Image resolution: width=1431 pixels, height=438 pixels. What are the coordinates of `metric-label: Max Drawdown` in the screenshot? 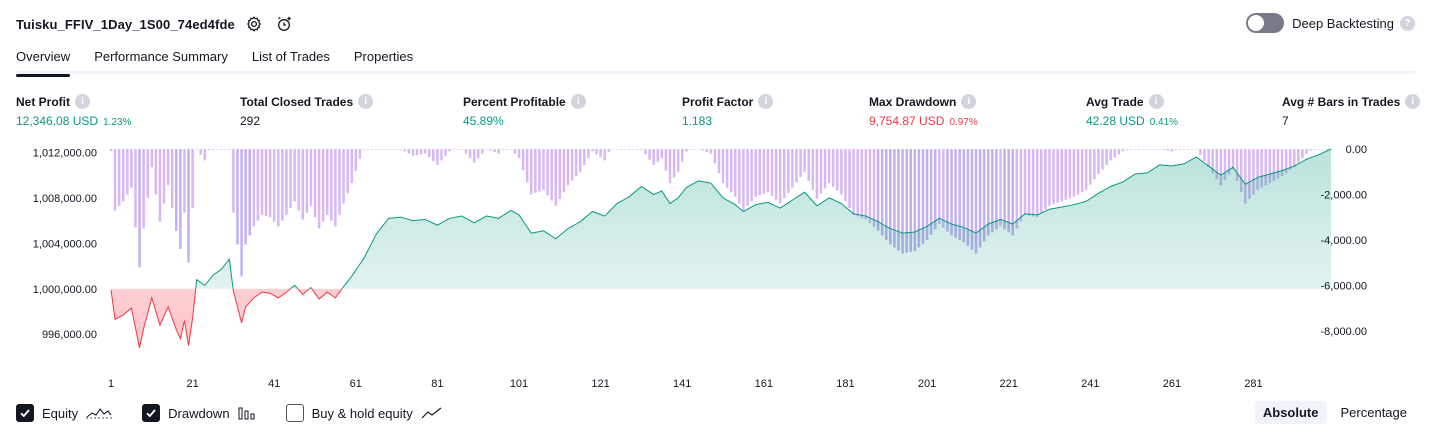 It's located at (913, 101).